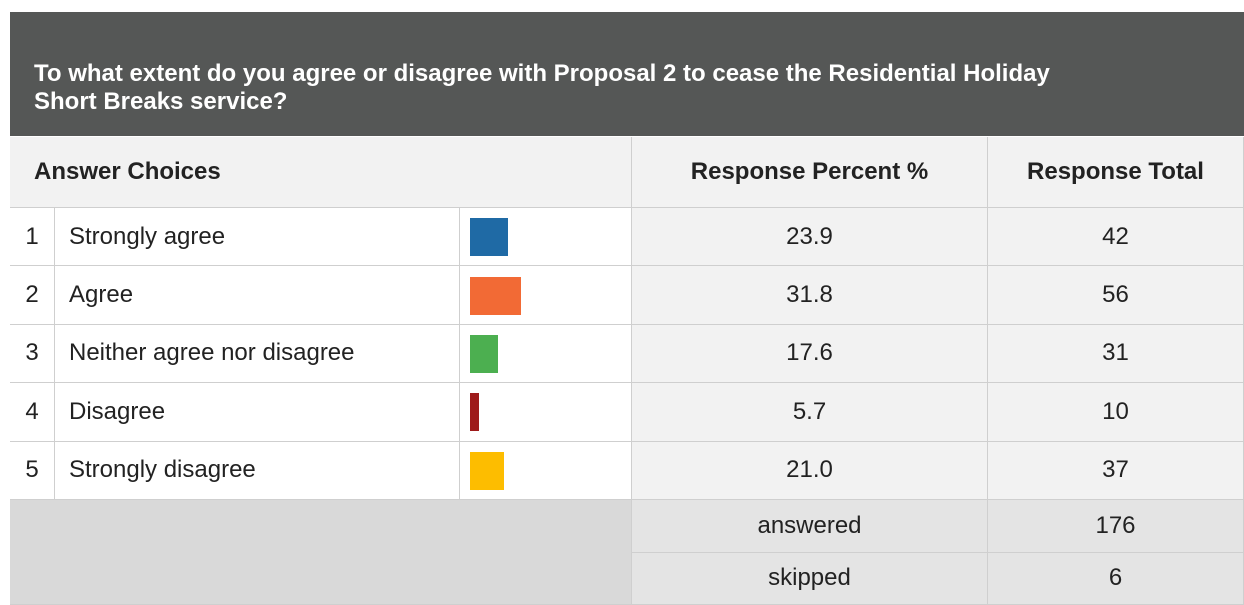 Image resolution: width=1244 pixels, height=605 pixels. What do you see at coordinates (257, 412) in the screenshot?
I see `row-label: Disagree` at bounding box center [257, 412].